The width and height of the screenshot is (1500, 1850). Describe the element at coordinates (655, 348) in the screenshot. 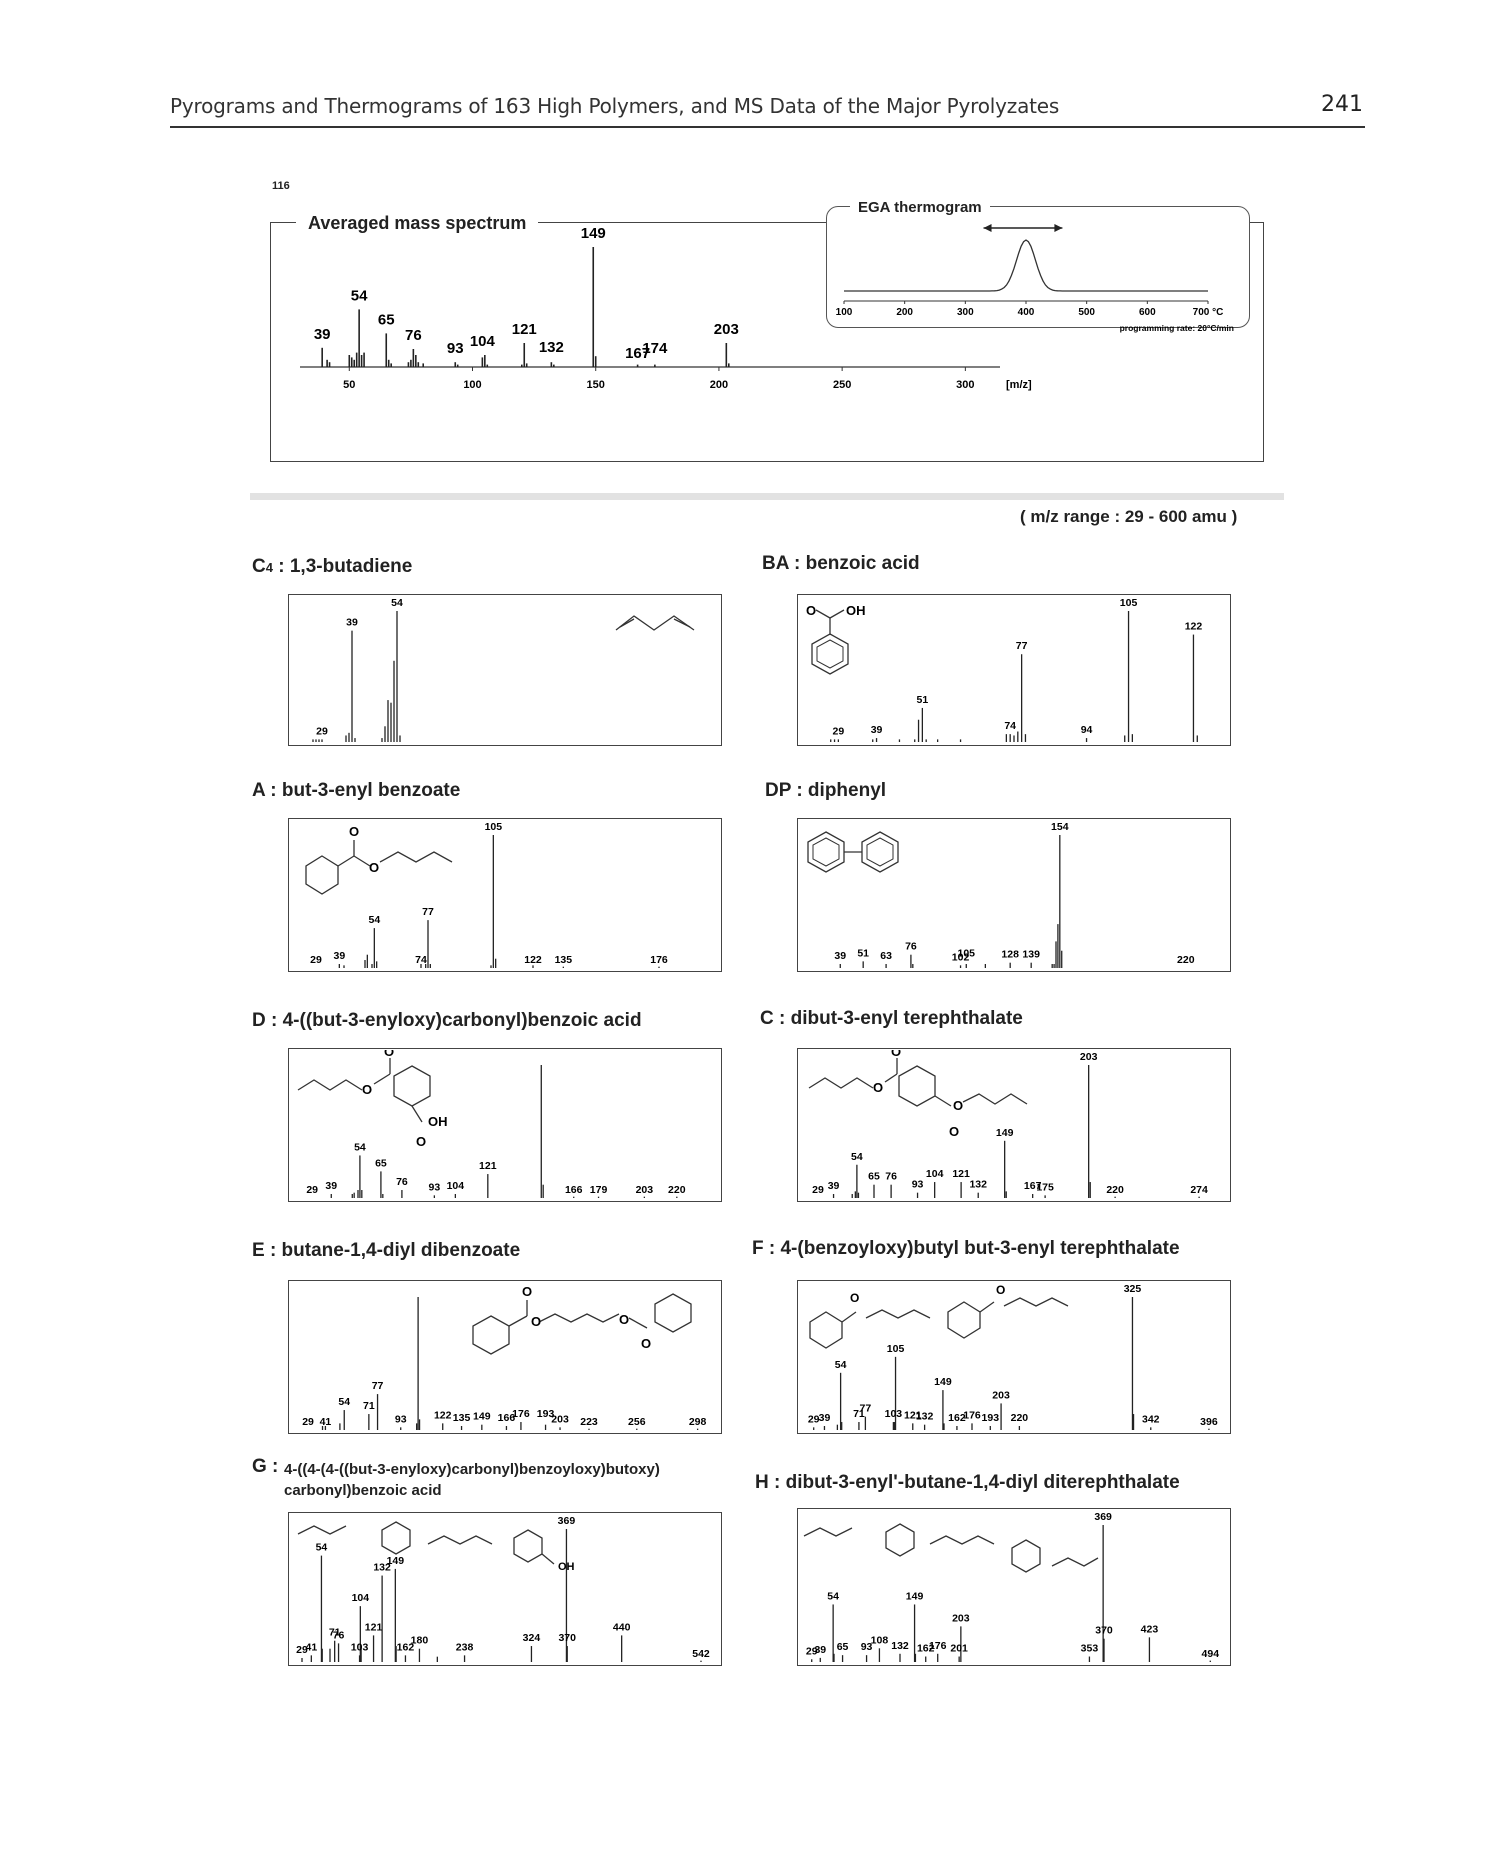

I see `averaged-peak-label: 174` at that location.